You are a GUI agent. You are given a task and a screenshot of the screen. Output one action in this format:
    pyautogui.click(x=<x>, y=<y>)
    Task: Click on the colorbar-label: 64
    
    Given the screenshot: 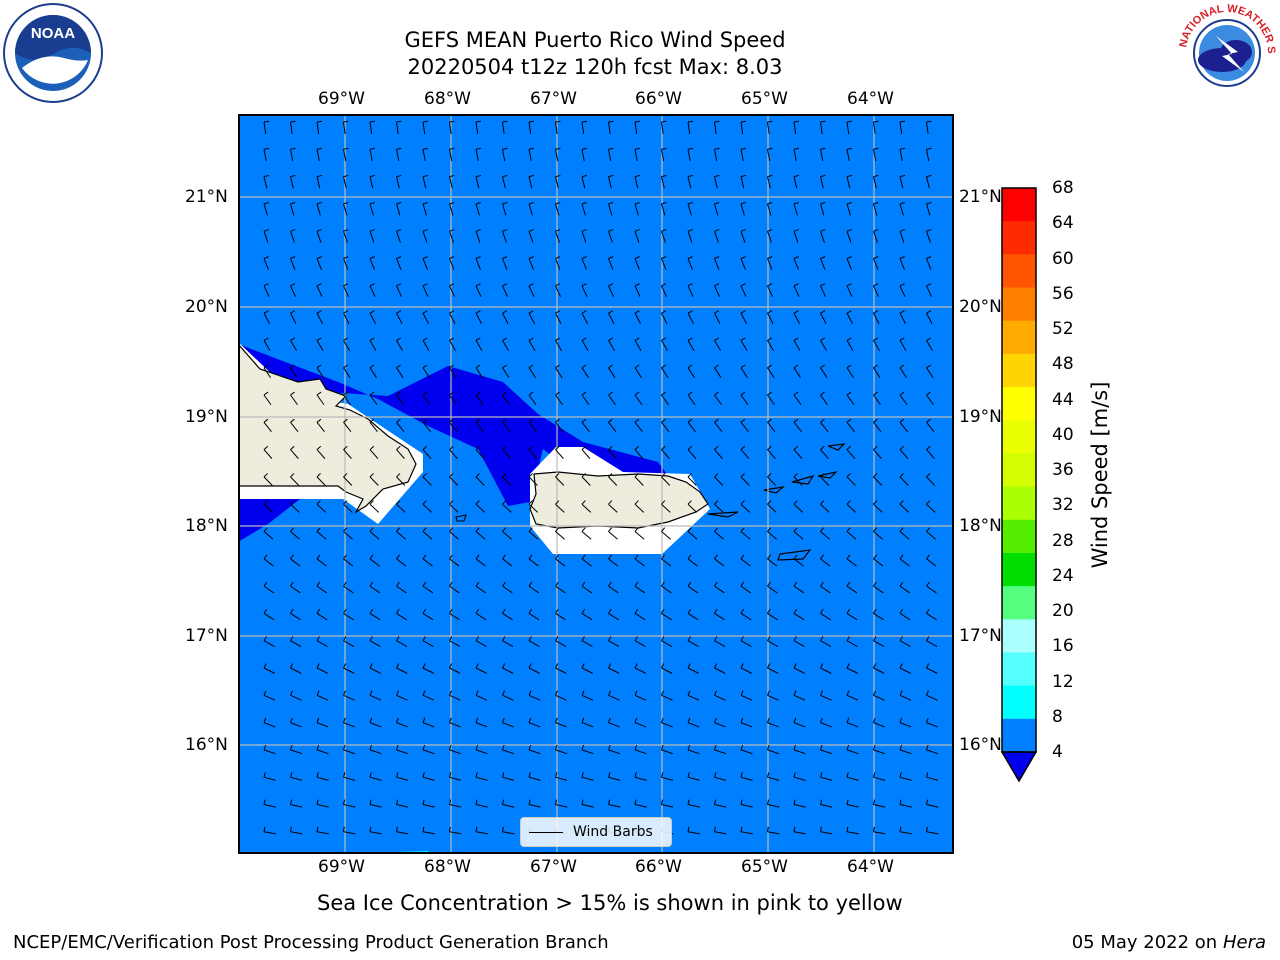 What is the action you would take?
    pyautogui.click(x=1063, y=223)
    